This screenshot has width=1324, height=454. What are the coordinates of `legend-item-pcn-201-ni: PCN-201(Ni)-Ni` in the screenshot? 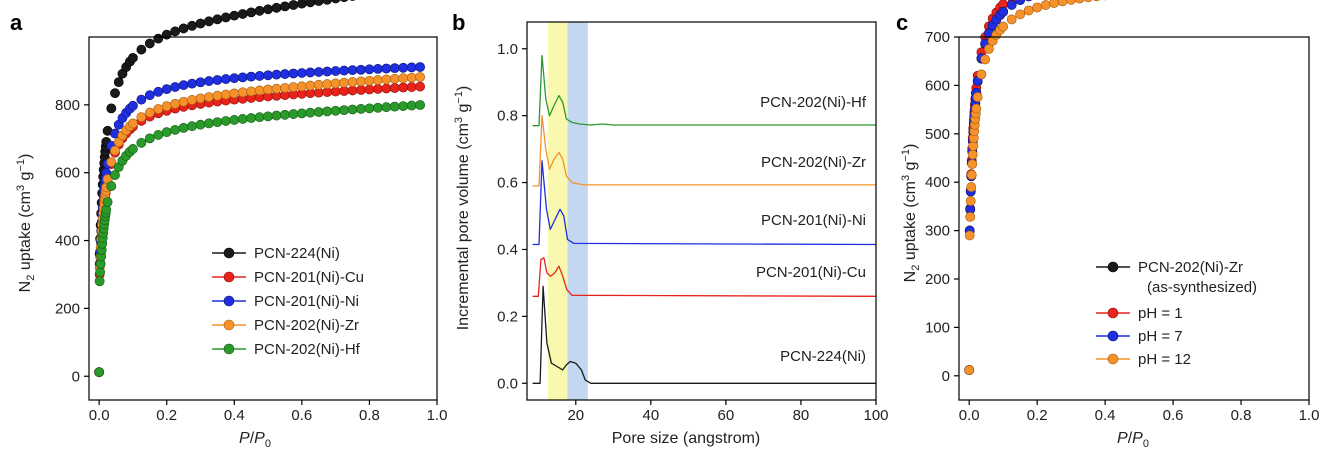 It's located at (285, 301).